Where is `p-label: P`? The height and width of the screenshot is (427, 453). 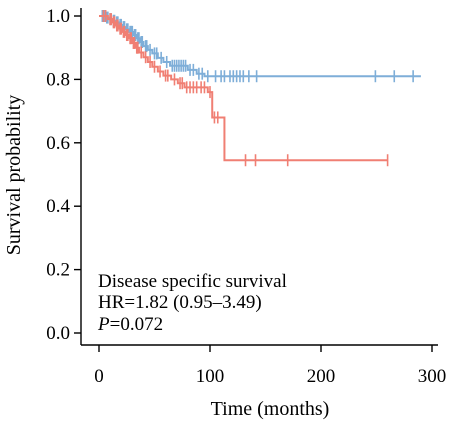 p-label: P is located at coordinates (103, 324).